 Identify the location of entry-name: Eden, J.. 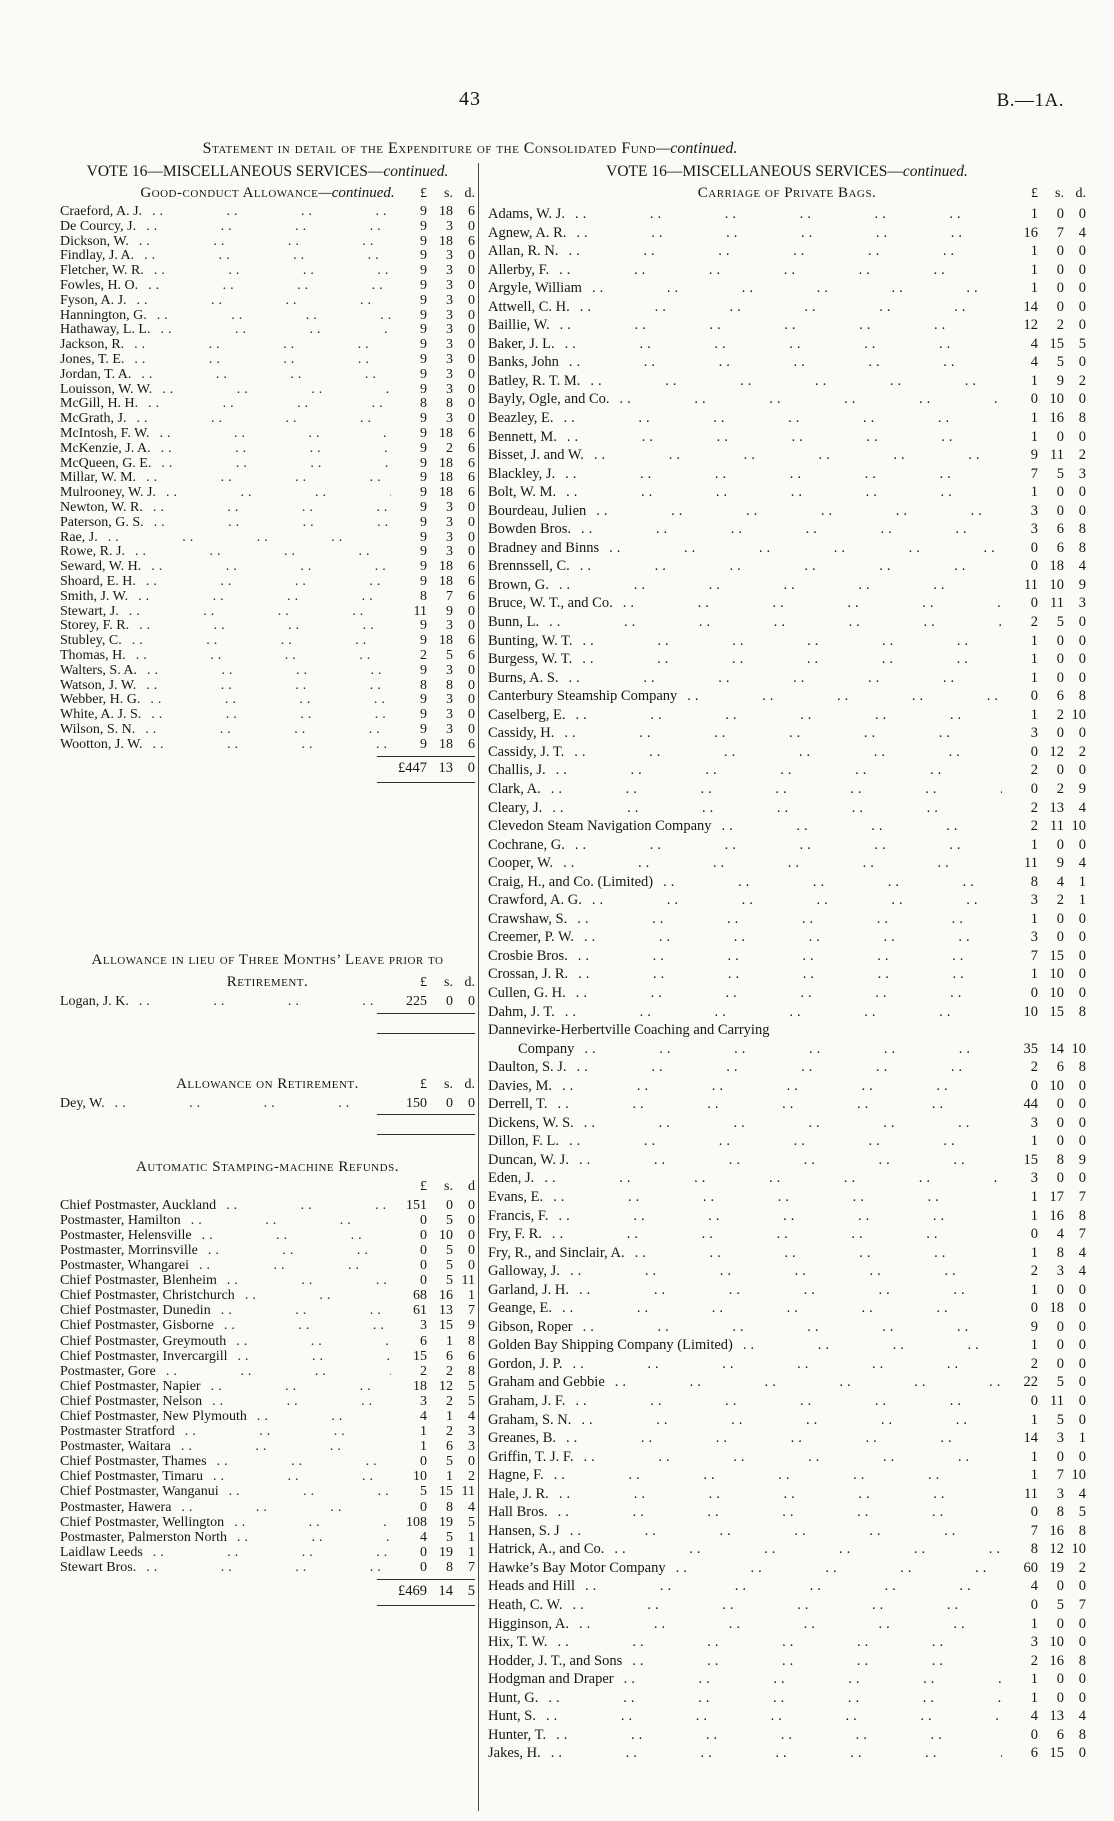
(511, 1178).